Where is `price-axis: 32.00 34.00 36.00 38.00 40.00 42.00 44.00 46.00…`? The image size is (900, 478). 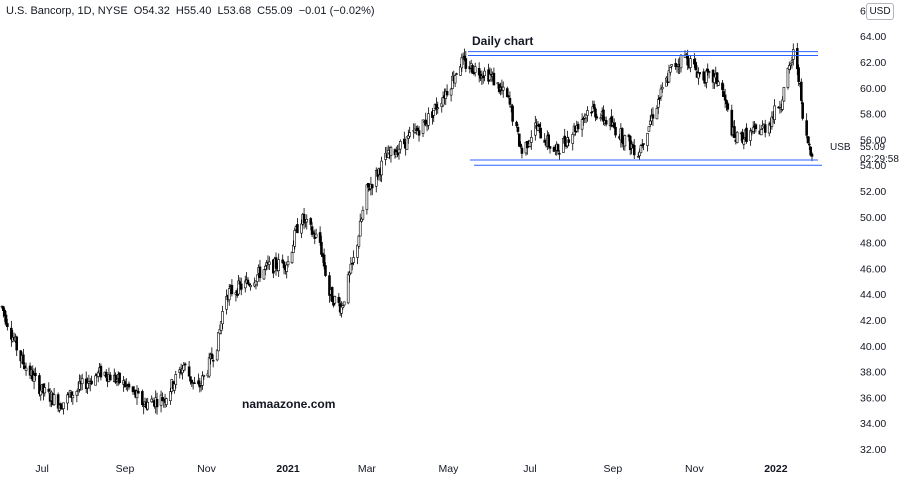 price-axis: 32.00 34.00 36.00 38.00 40.00 42.00 44.00 46.00… is located at coordinates (873, 230).